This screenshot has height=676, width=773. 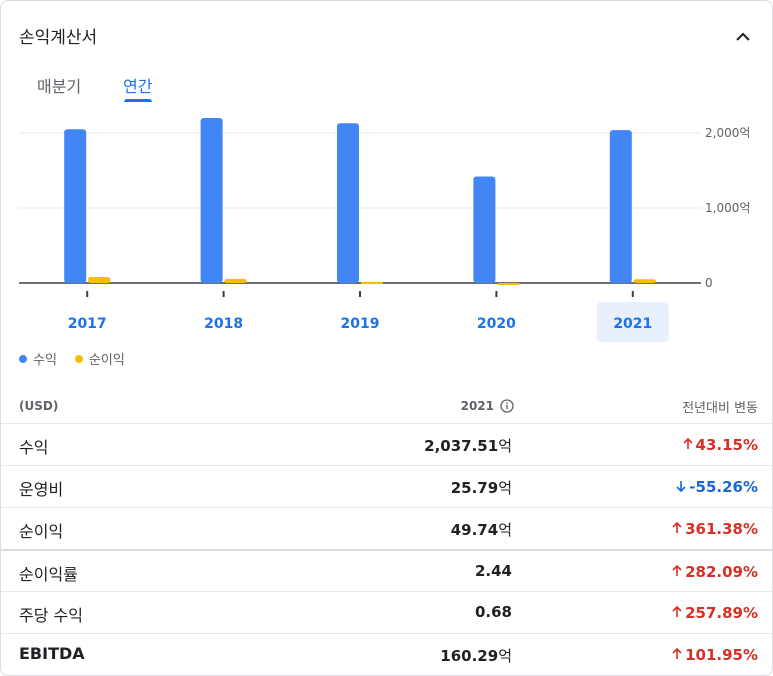 I want to click on info-icon, so click(x=507, y=406).